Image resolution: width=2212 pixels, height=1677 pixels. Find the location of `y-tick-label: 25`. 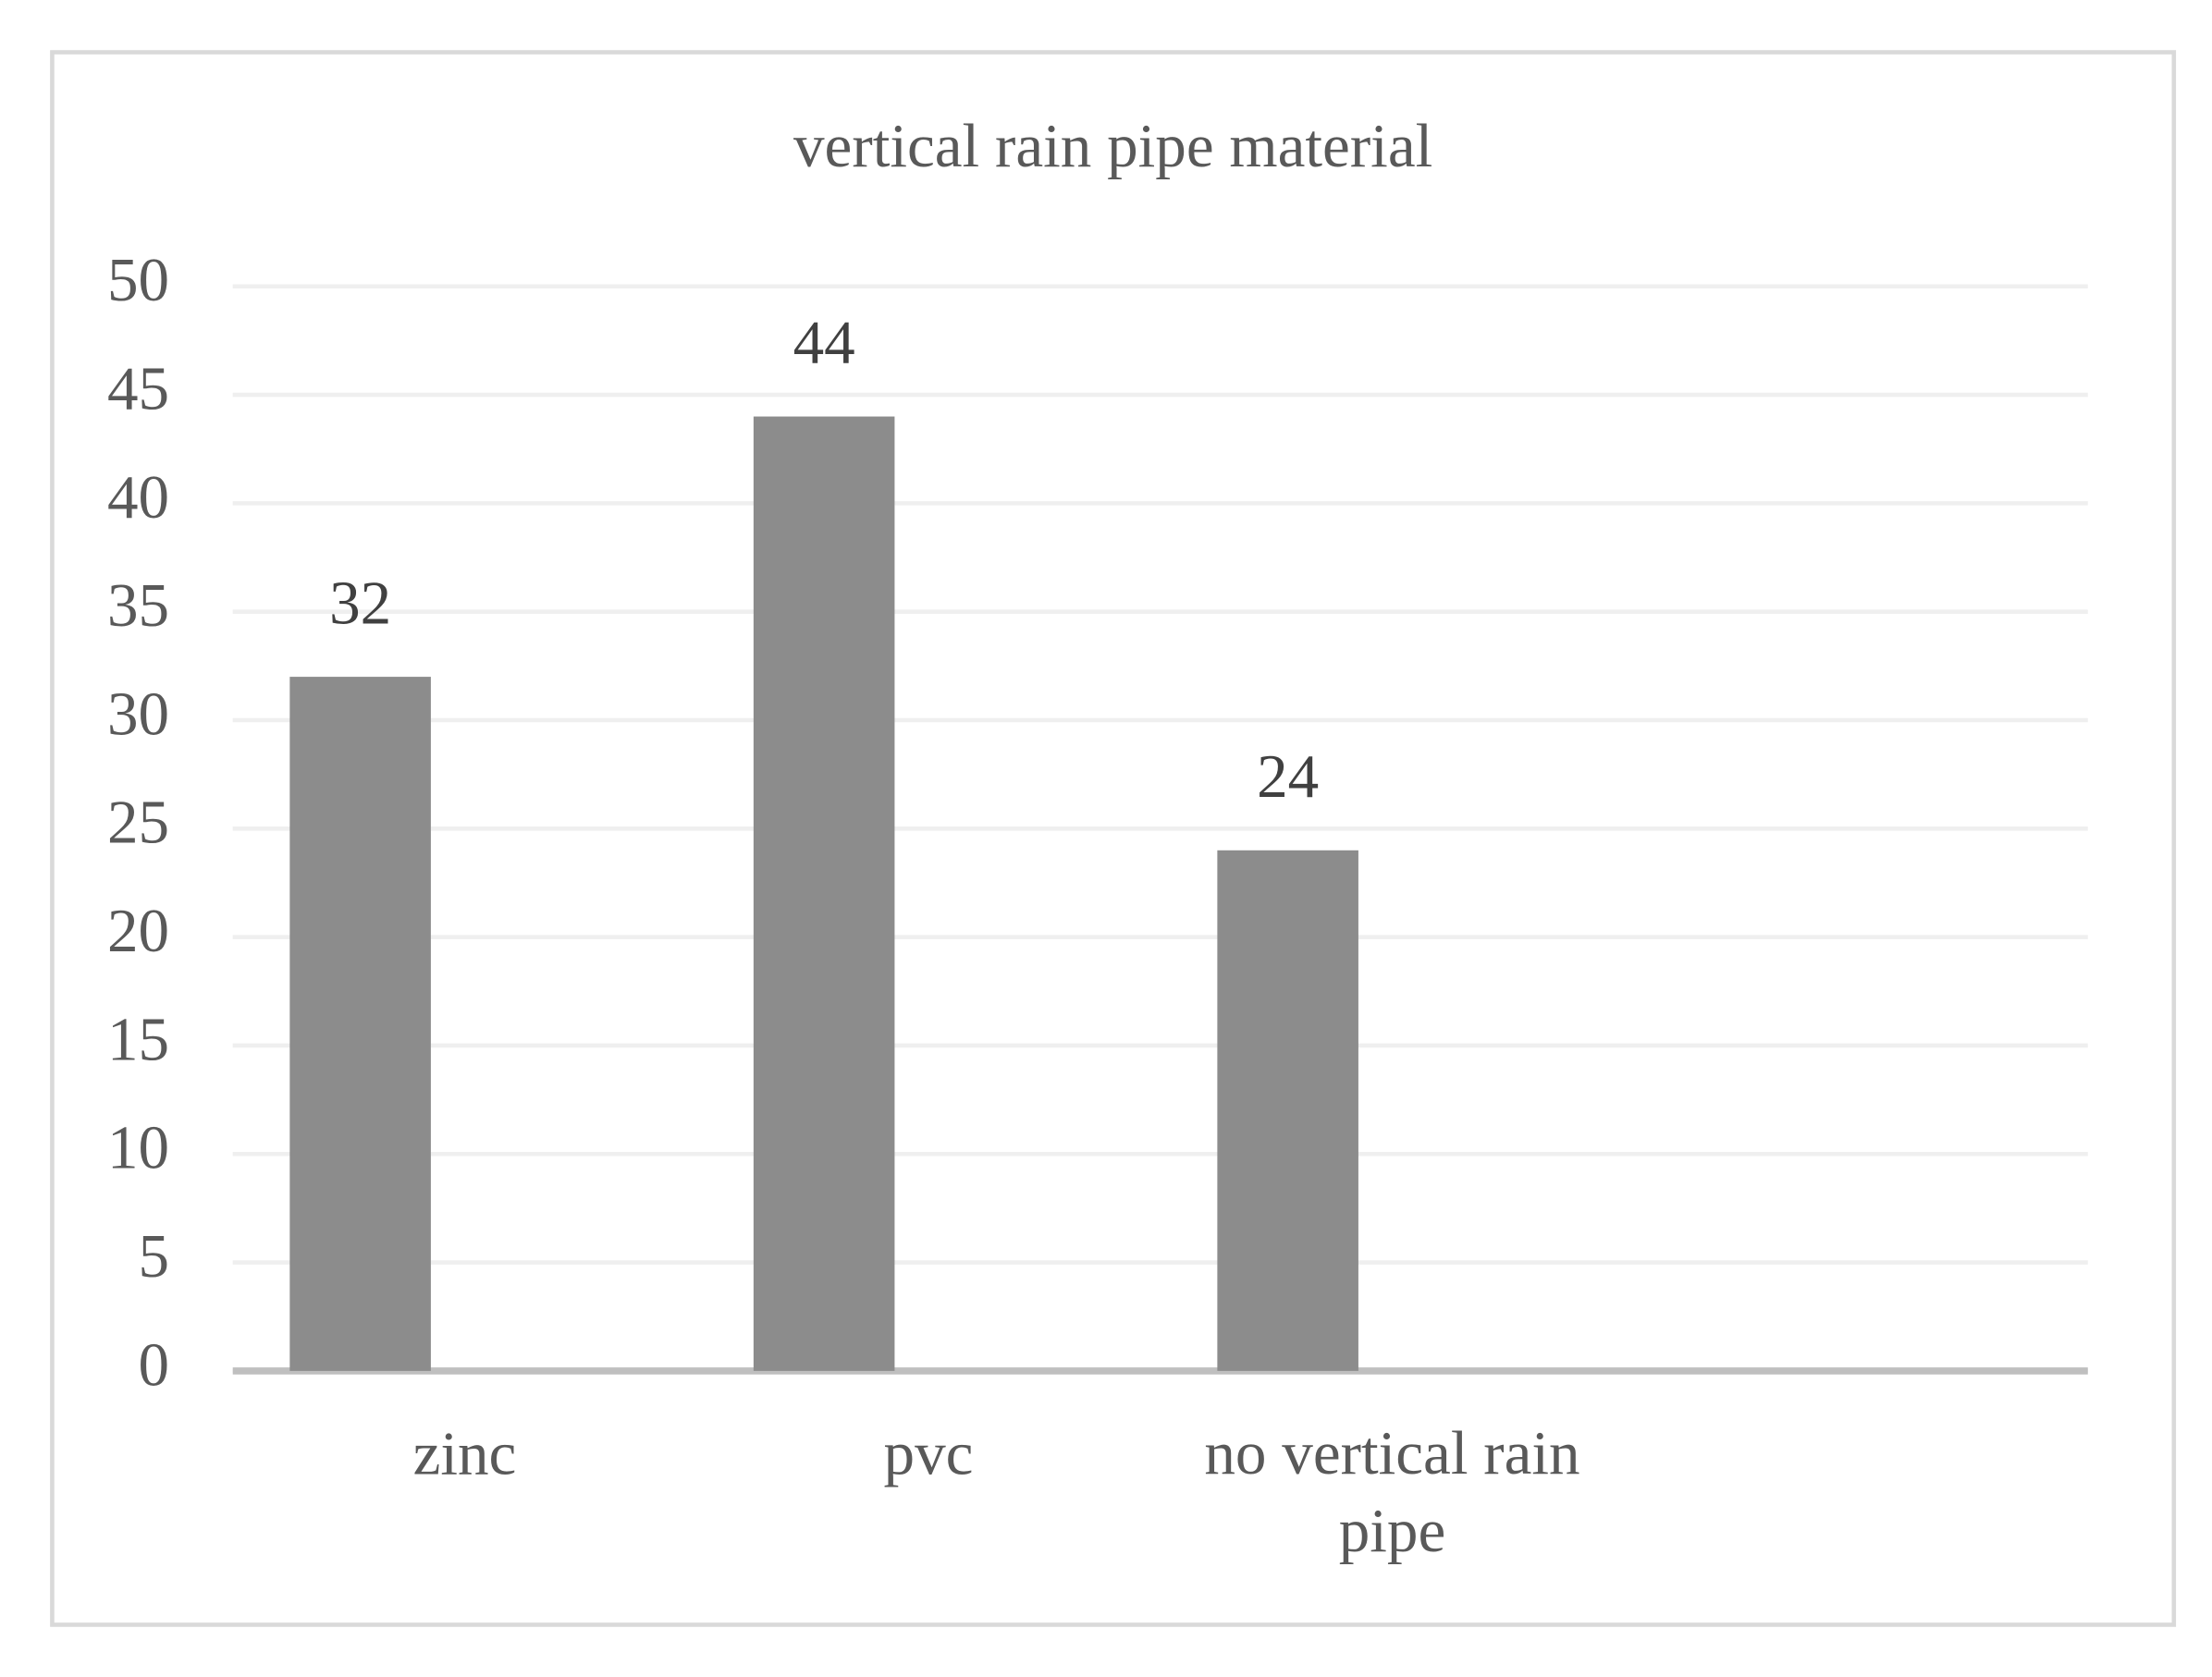

y-tick-label: 25 is located at coordinates (138, 822).